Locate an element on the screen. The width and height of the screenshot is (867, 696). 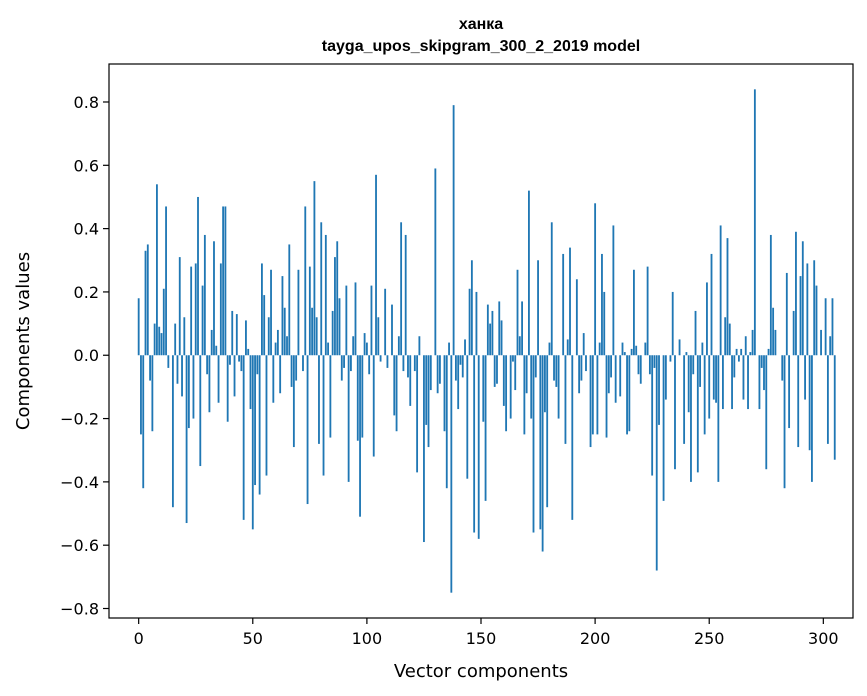
y-tick-label: −0.8 is located at coordinates (79, 609).